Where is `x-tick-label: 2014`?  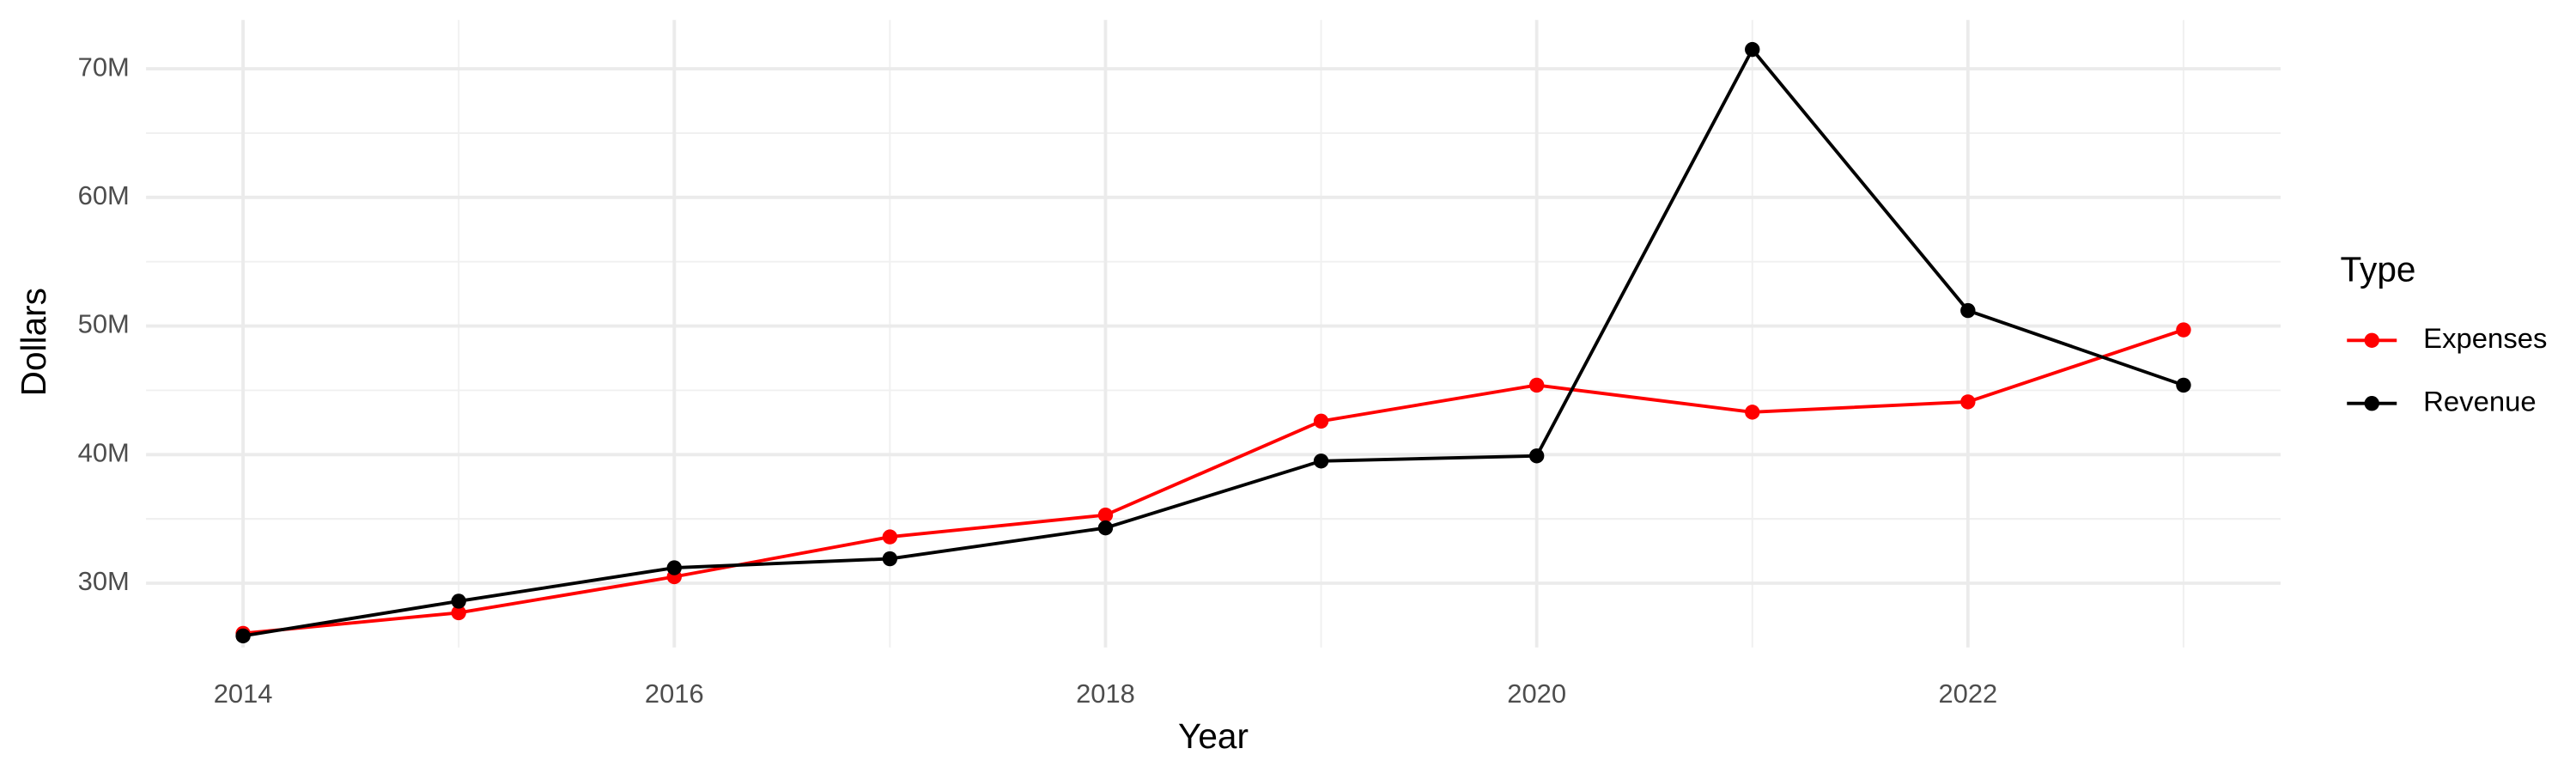
x-tick-label: 2014 is located at coordinates (243, 694).